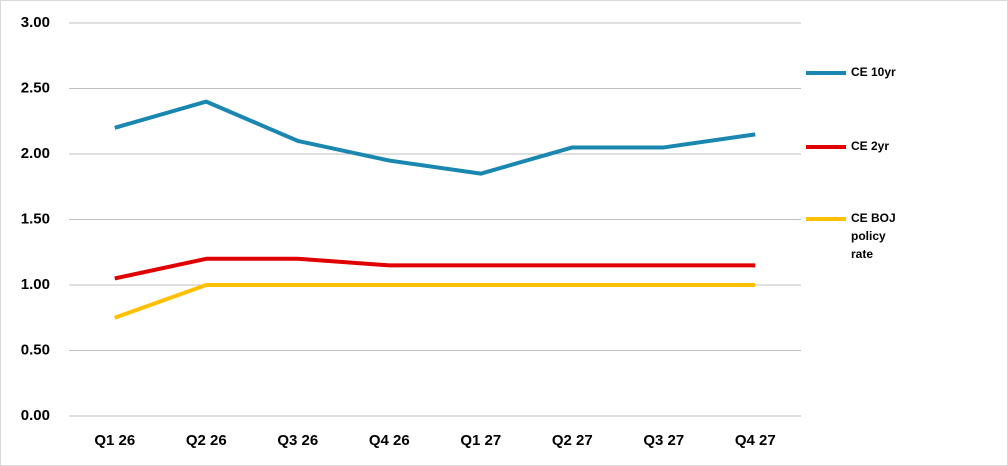 Image resolution: width=1008 pixels, height=466 pixels. Describe the element at coordinates (35, 87) in the screenshot. I see `y-tick-label: 2.50` at that location.